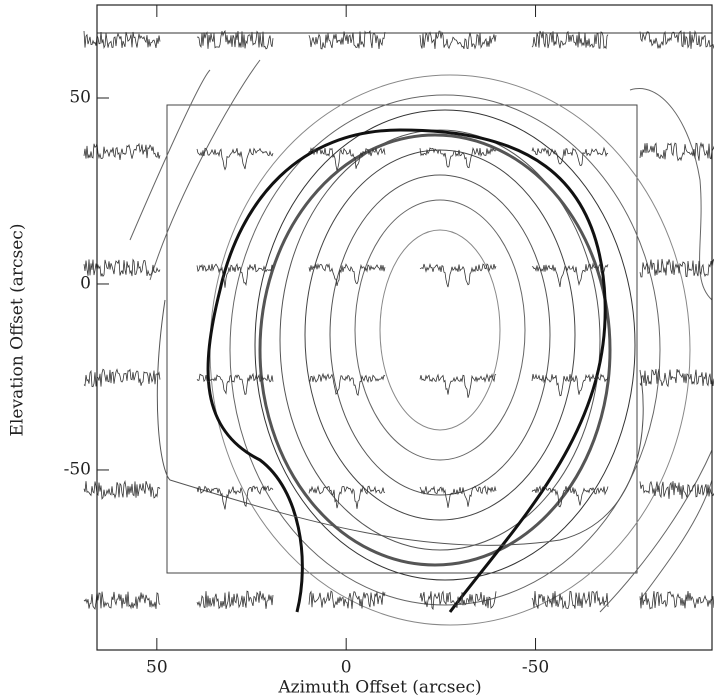 This screenshot has width=714, height=698. Describe the element at coordinates (18, 330) in the screenshot. I see `y-axis-label: Elevation Offset (arcsec)` at that location.